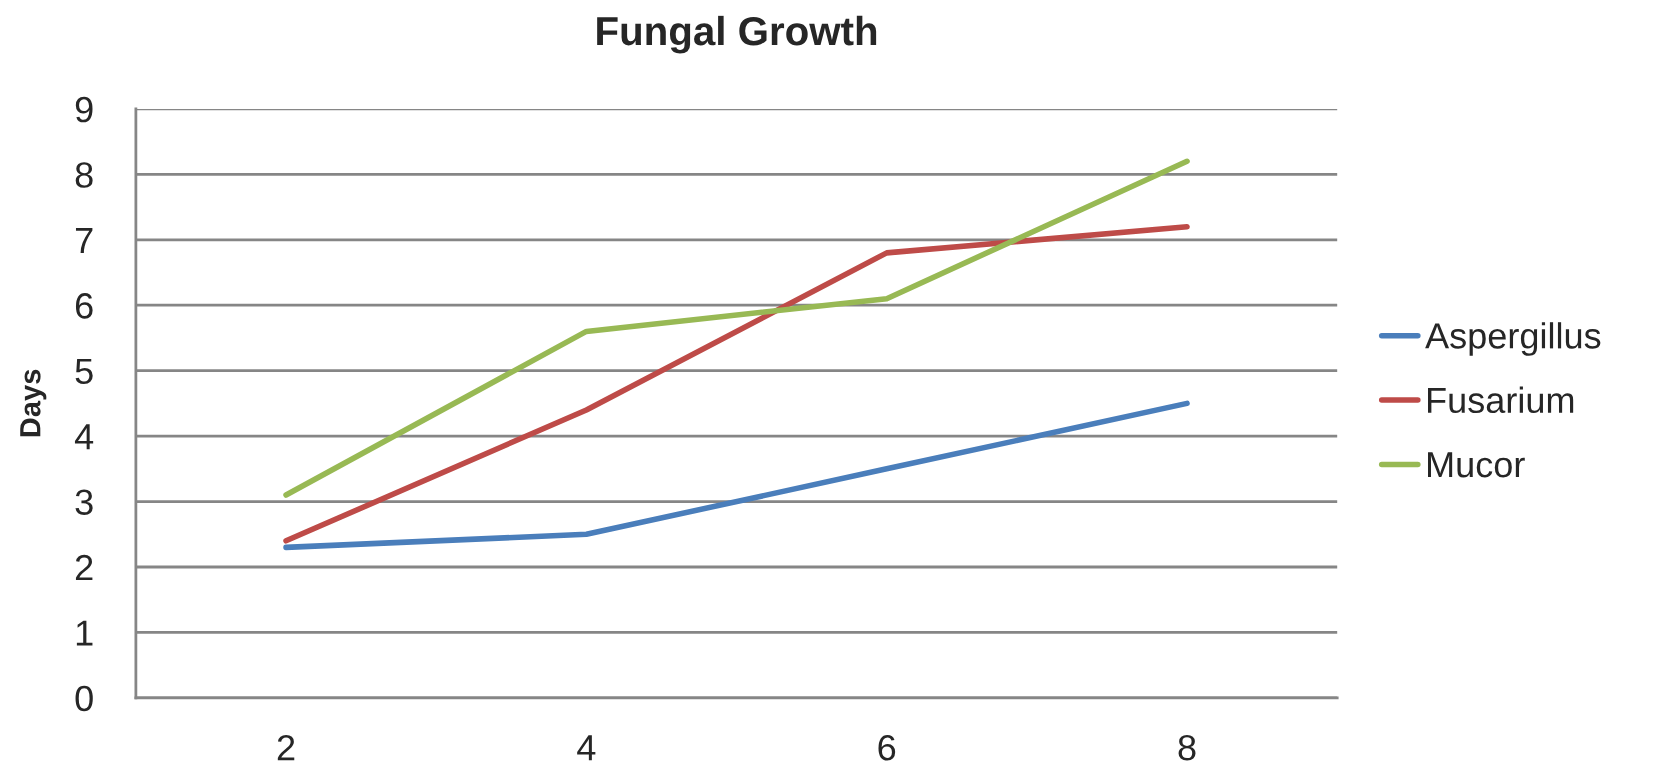  Describe the element at coordinates (1476, 465) in the screenshot. I see `legend-label: Mucor` at that location.